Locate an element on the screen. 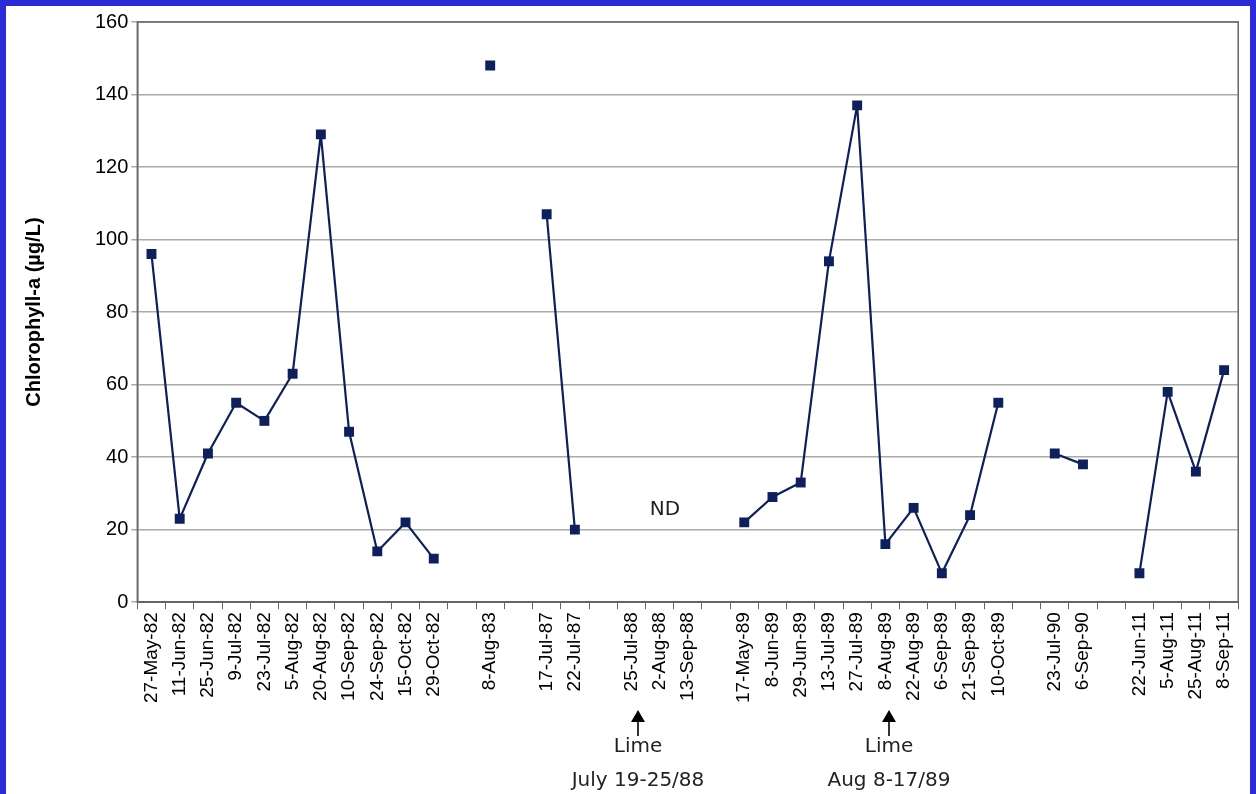 Image resolution: width=1256 pixels, height=794 pixels. text: Lime Aug 8-17/89 is located at coordinates (889, 762).